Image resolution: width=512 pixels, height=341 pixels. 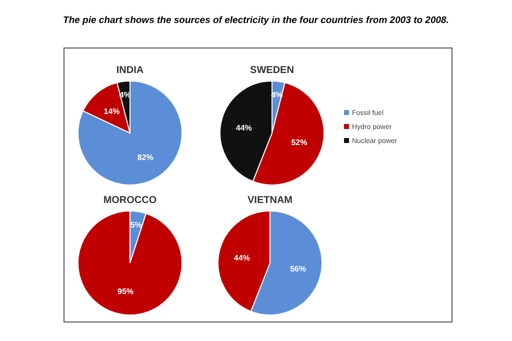 I want to click on data-label: 95%, so click(x=126, y=291).